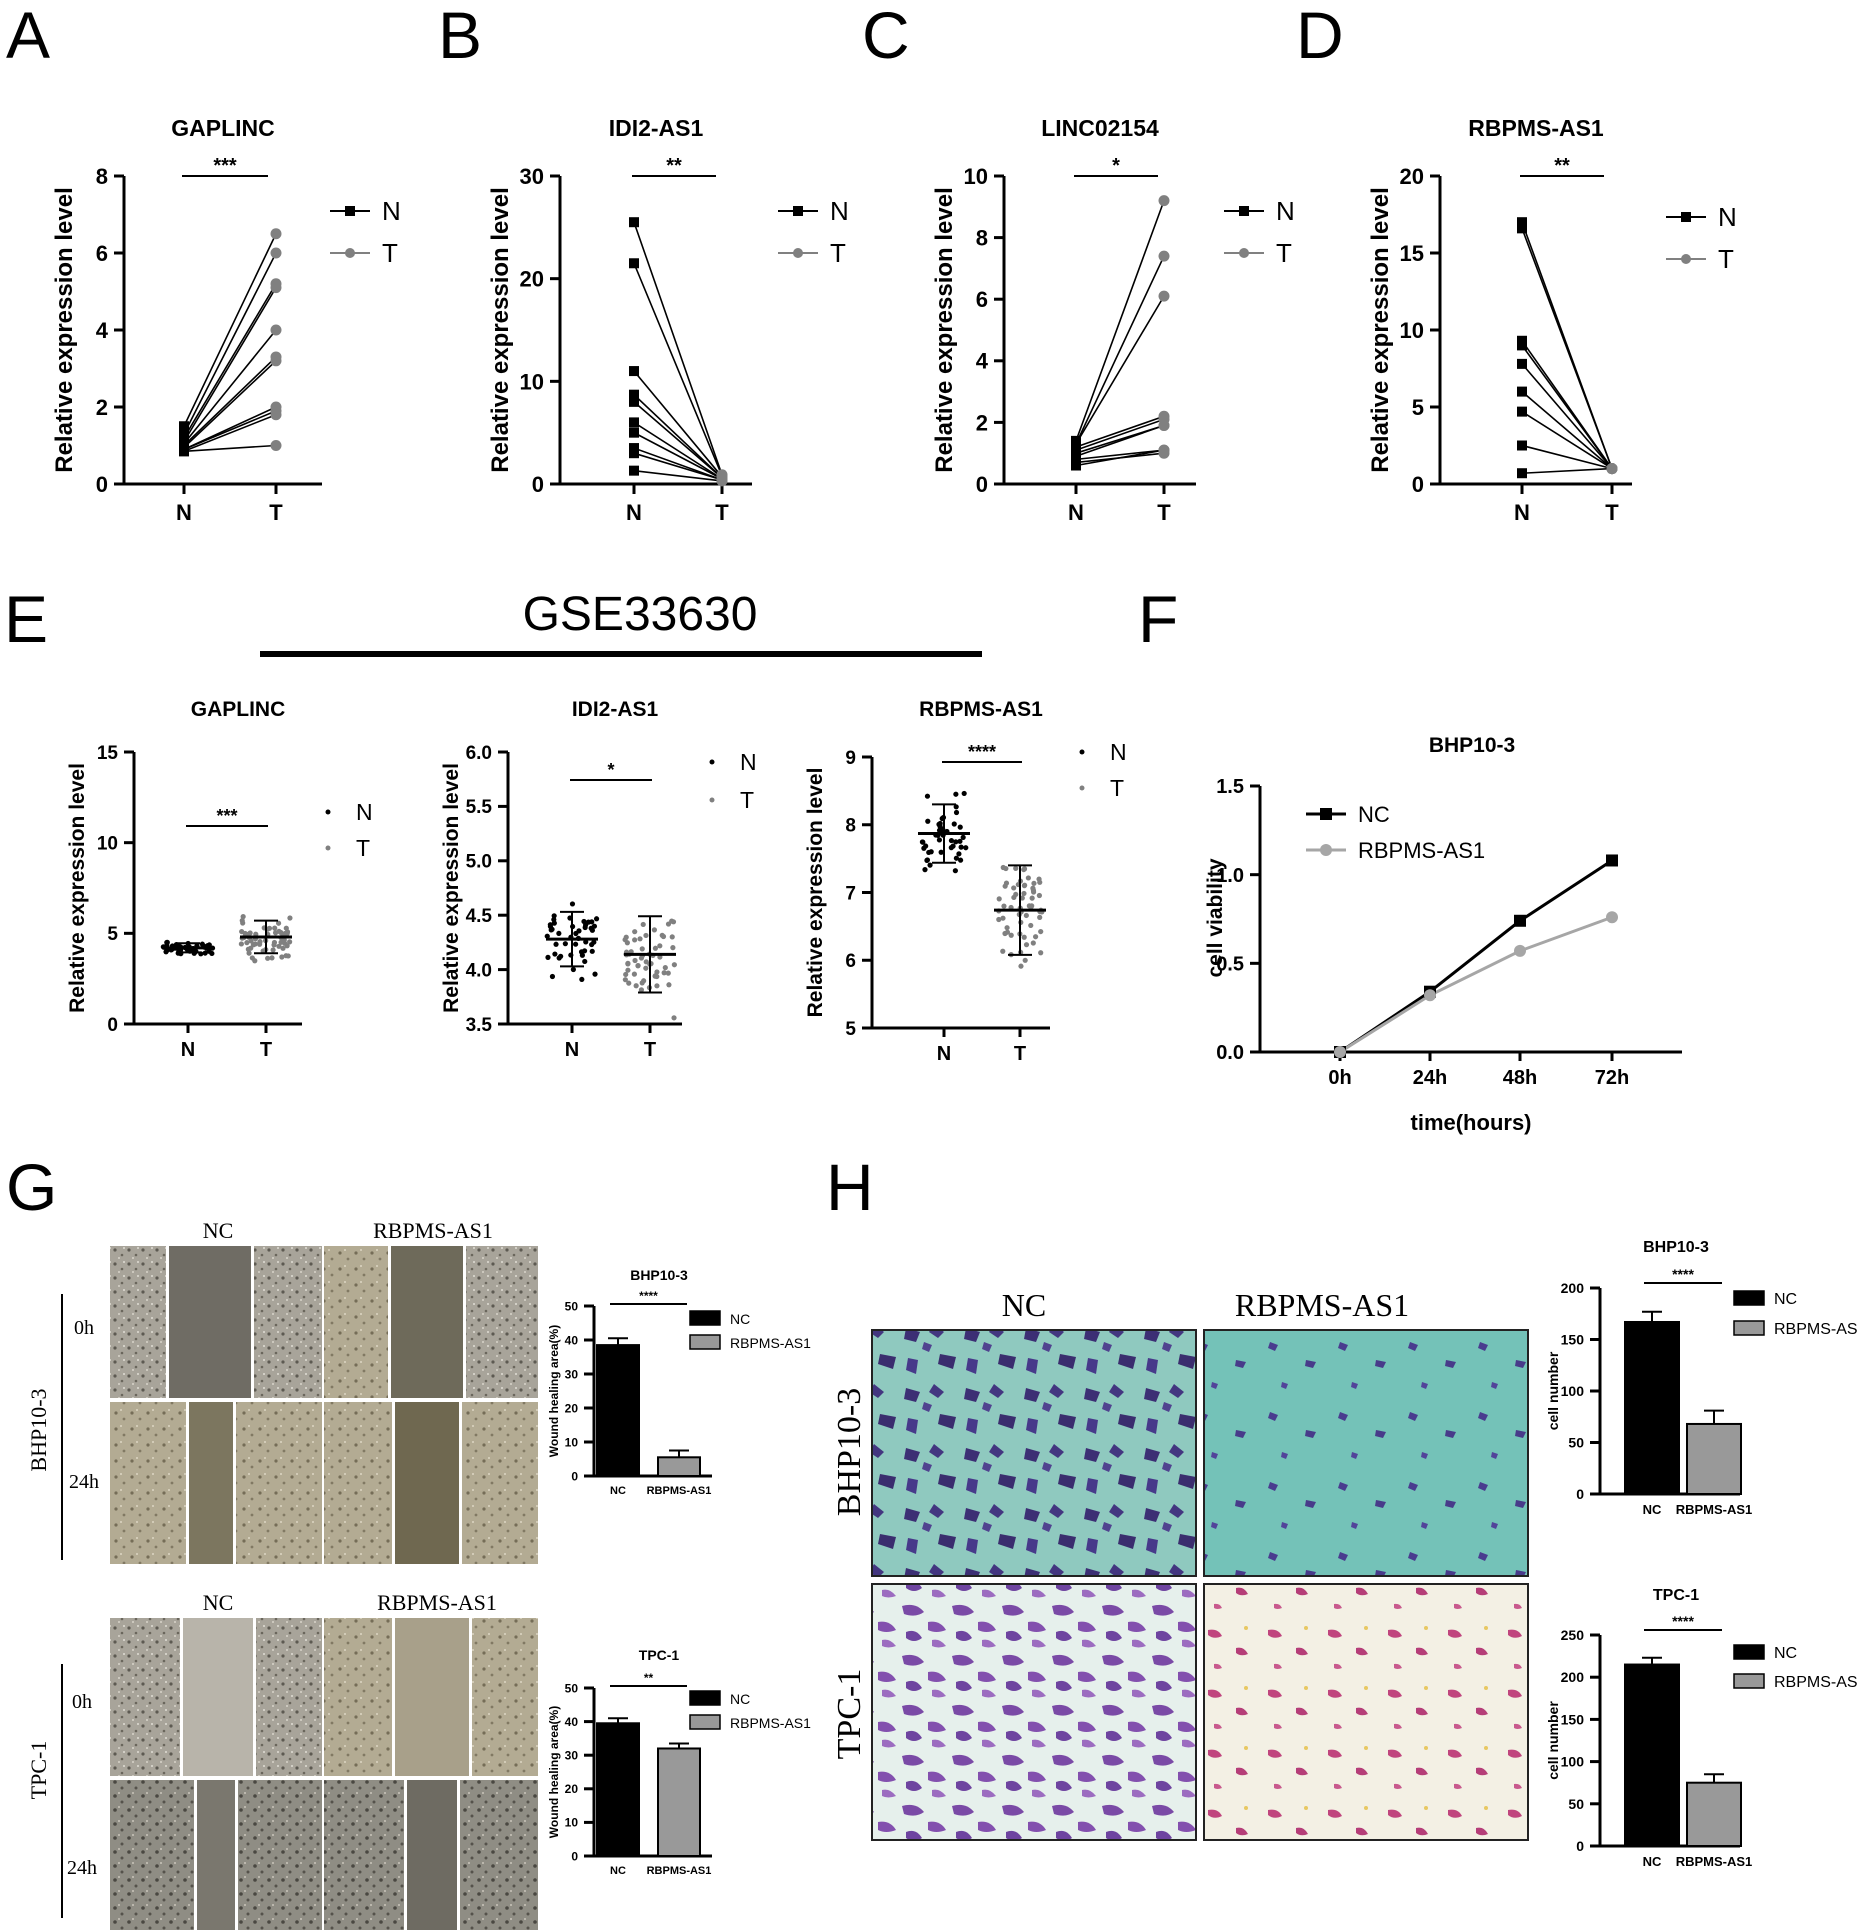 The image size is (1857, 1930). What do you see at coordinates (1082, 752) in the screenshot?
I see `E3-legend-n-marker` at bounding box center [1082, 752].